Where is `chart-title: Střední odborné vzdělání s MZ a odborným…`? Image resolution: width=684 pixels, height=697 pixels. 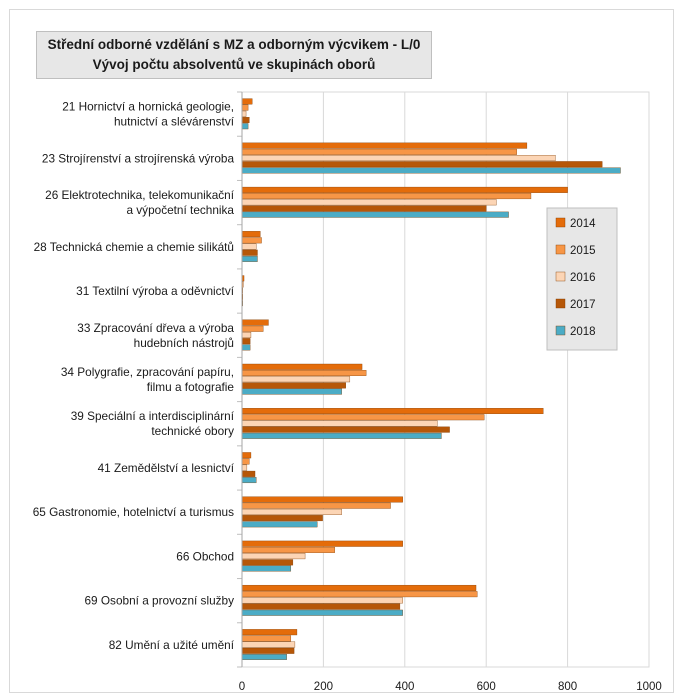
chart-title: Střední odborné vzdělání s MZ a odborným… is located at coordinates (234, 44).